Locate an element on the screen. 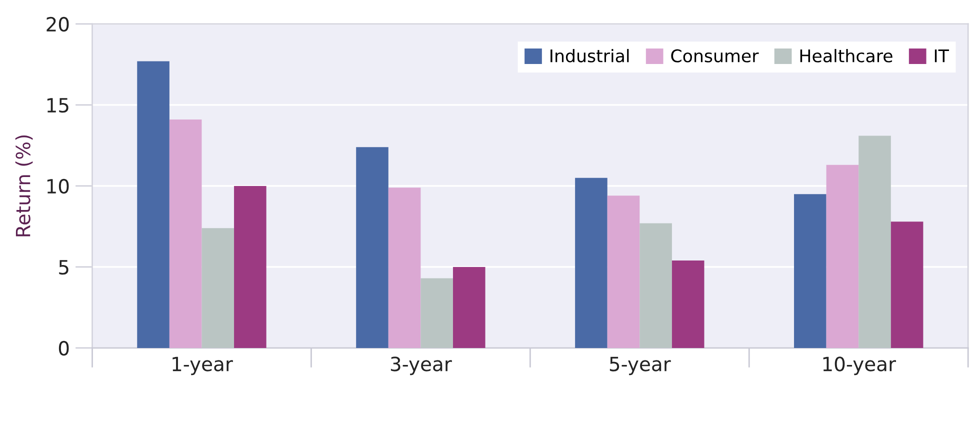 The image size is (971, 428). y-tick-label: 10 is located at coordinates (58, 186).